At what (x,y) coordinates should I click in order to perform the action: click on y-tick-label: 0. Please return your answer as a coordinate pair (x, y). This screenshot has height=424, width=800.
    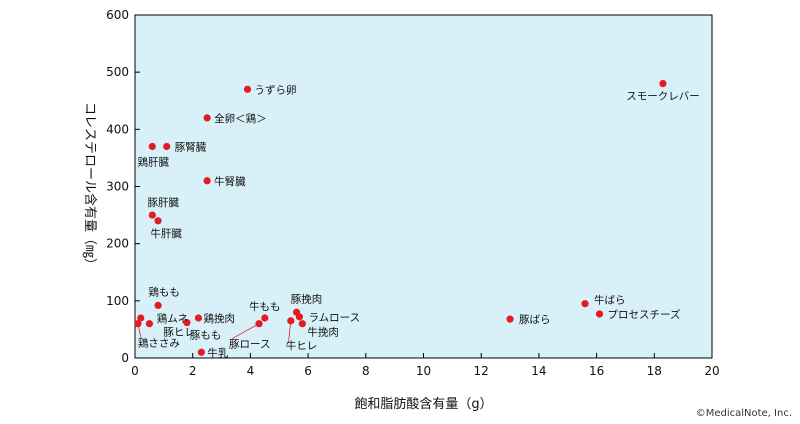
    Looking at the image, I should click on (125, 358).